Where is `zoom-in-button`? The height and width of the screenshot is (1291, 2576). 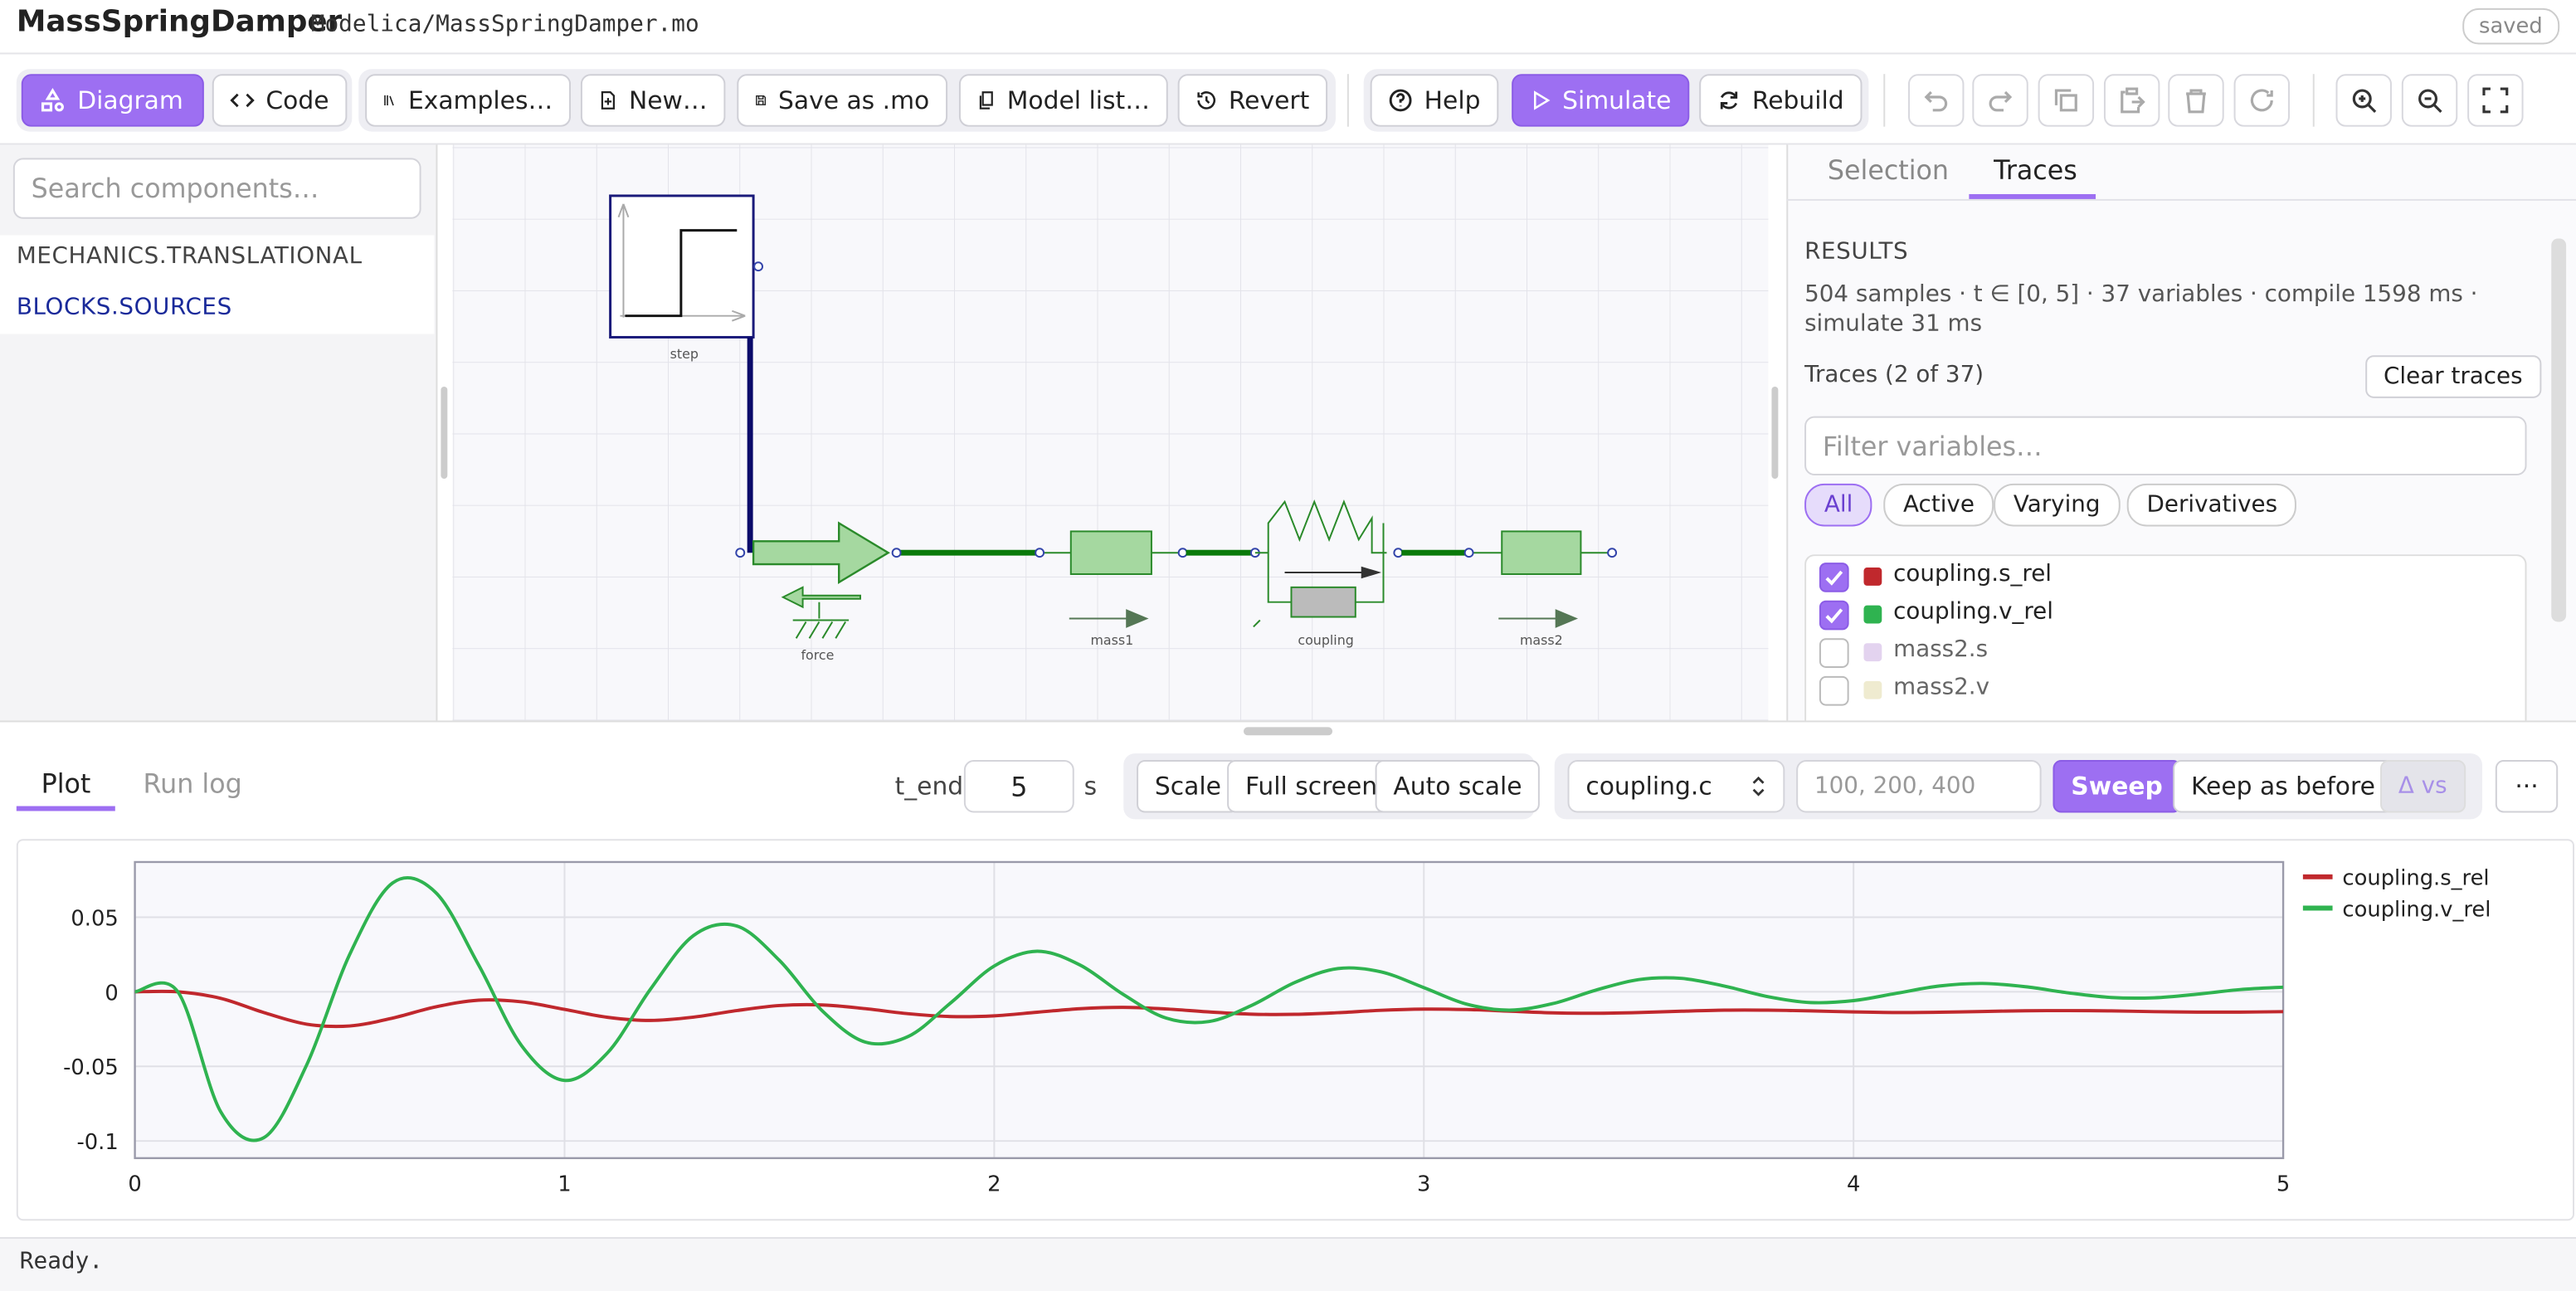 zoom-in-button is located at coordinates (2363, 101).